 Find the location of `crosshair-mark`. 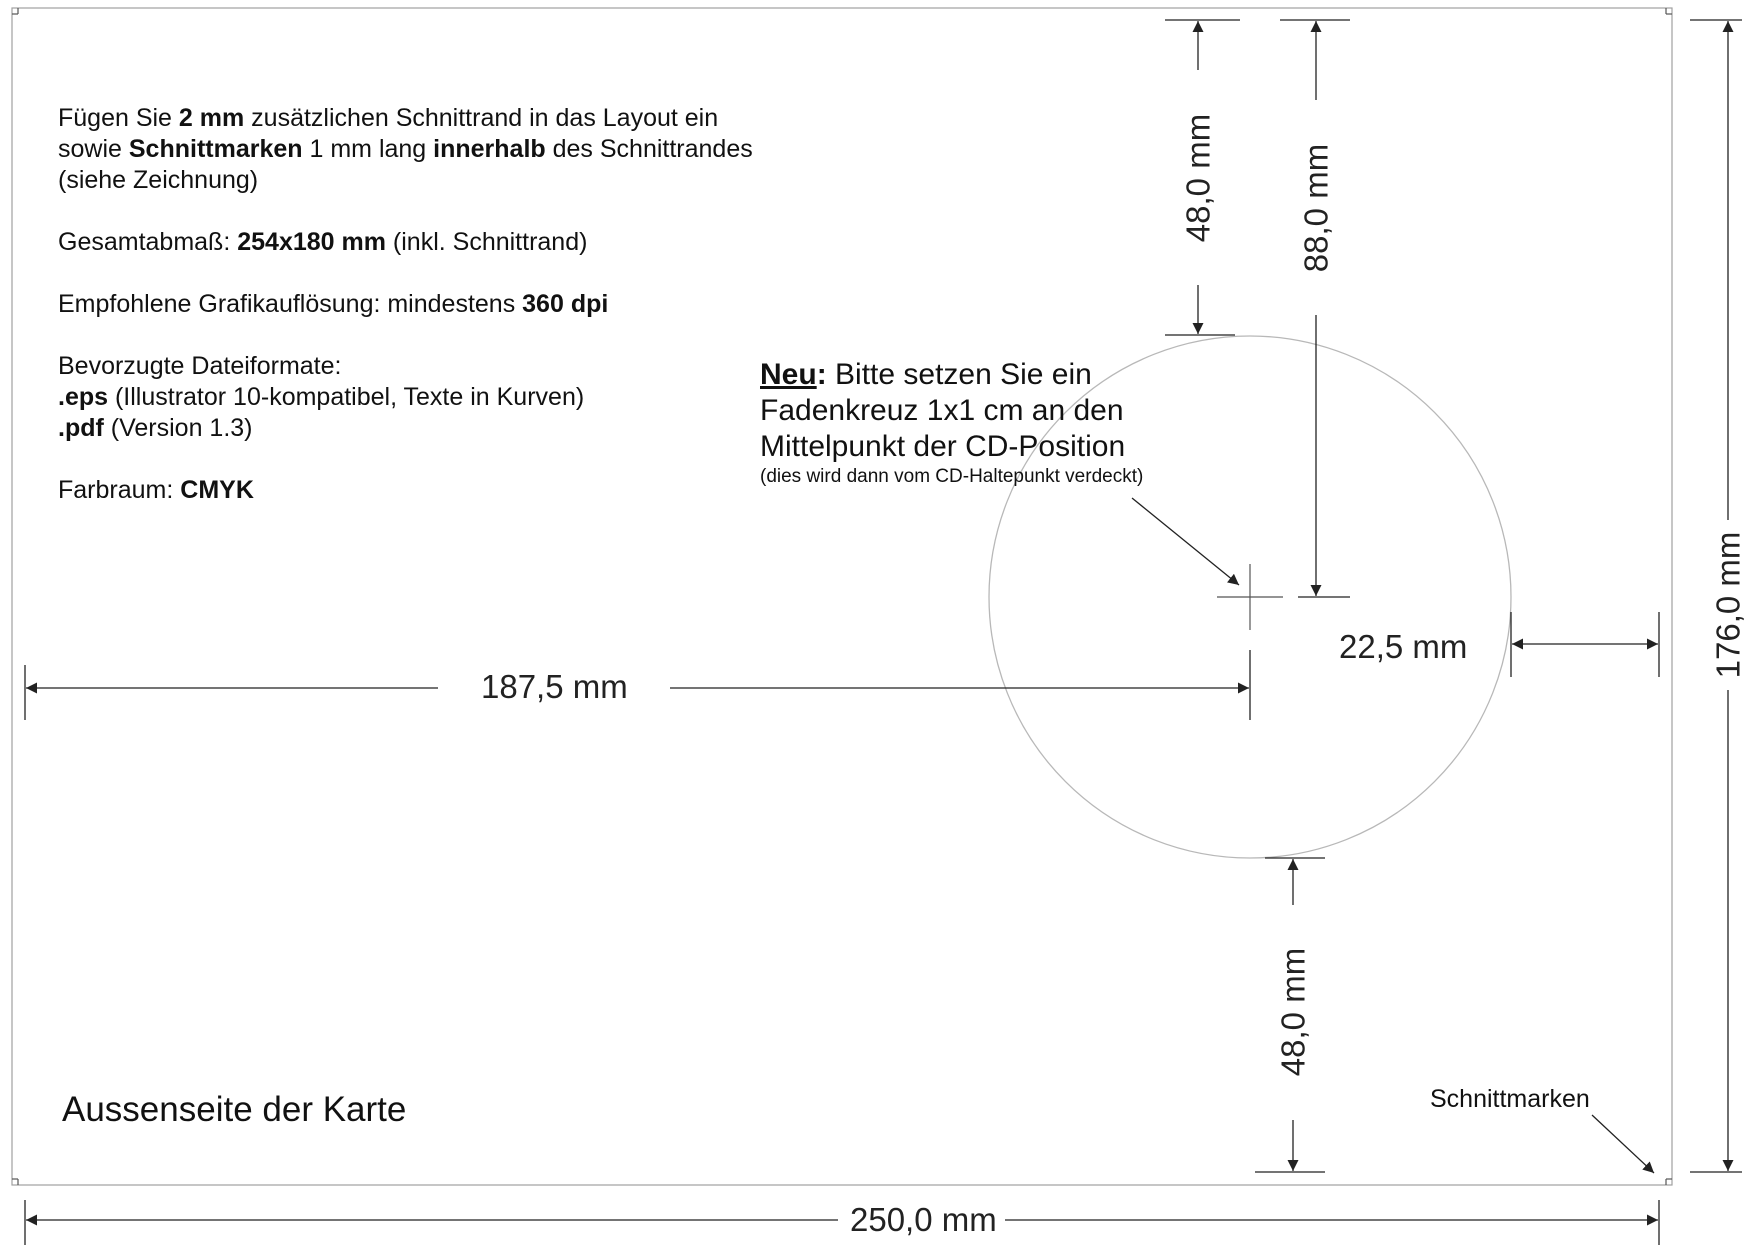

crosshair-mark is located at coordinates (1250, 597).